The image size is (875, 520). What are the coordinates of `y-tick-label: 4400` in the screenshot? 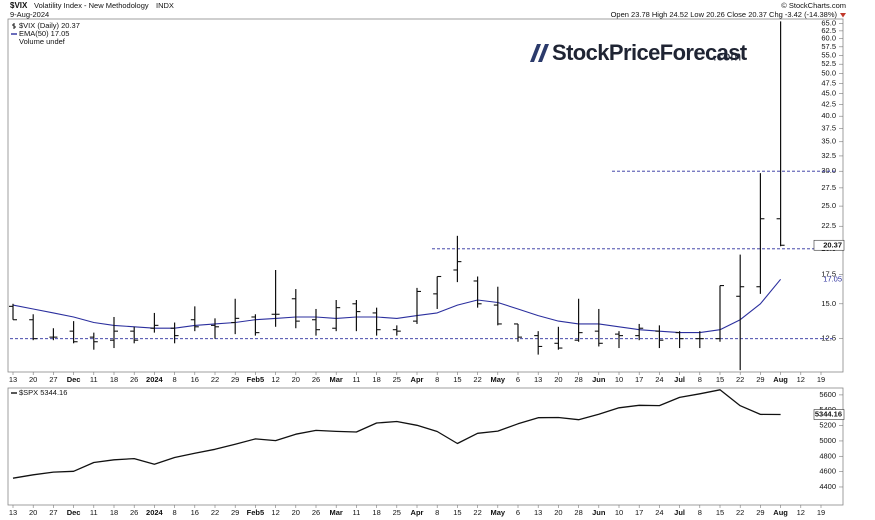 It's located at (827, 486).